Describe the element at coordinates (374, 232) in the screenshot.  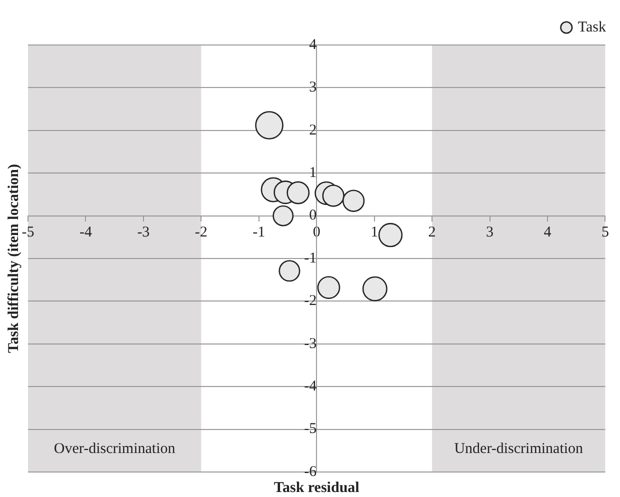
I see `x-tick-label: 1` at that location.